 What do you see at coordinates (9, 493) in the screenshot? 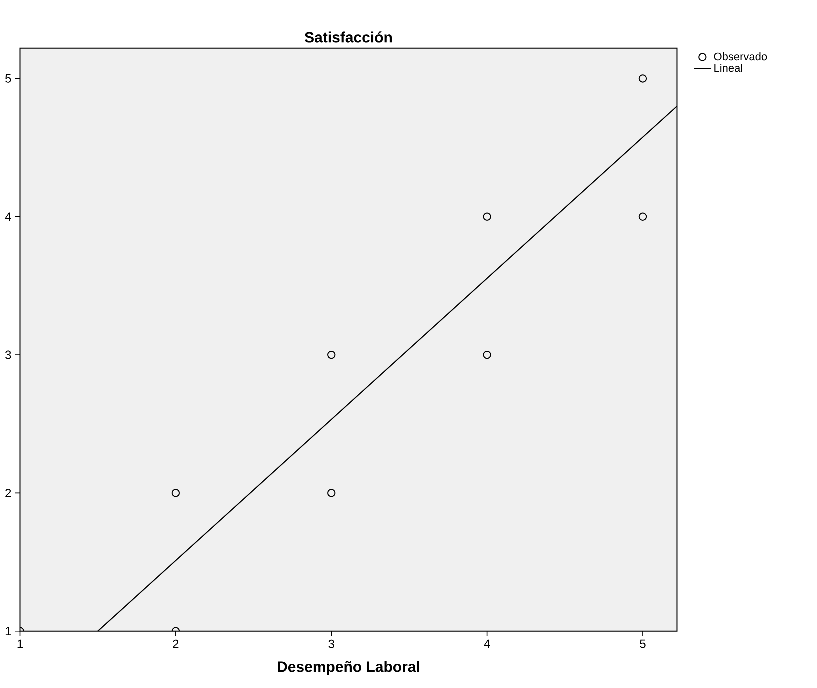
I see `y-tick-label: 2` at bounding box center [9, 493].